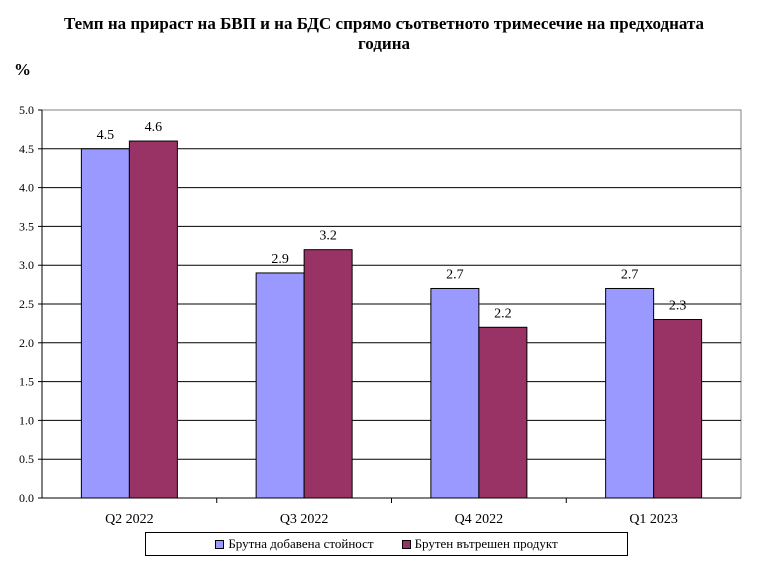  I want to click on legend-label-gdp: Брутен вътрешен продукт, so click(486, 543).